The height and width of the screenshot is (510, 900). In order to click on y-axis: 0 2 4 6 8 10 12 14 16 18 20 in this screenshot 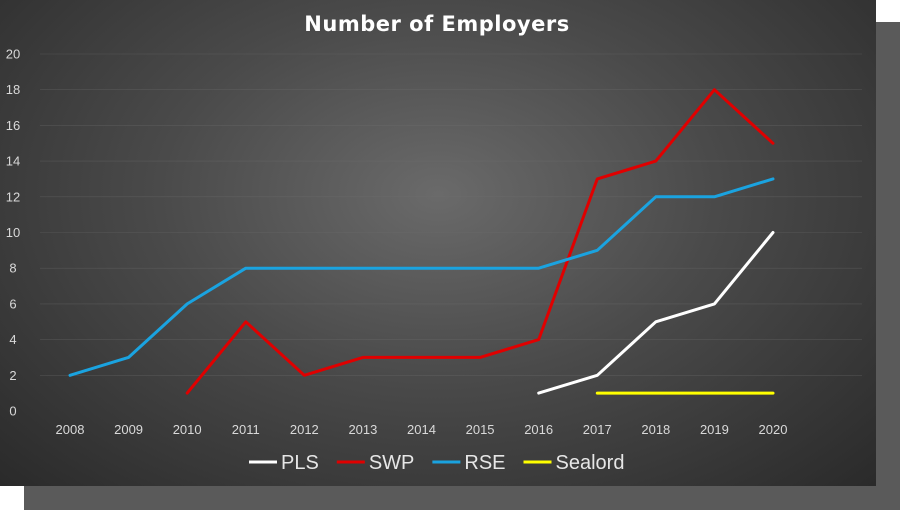, I will do `click(13, 233)`.